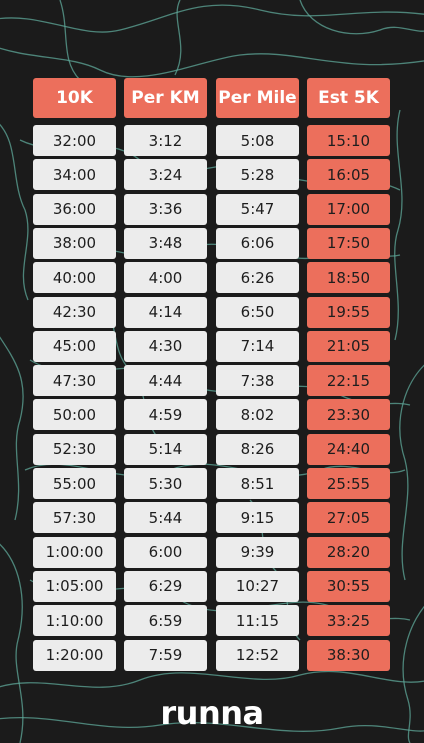 Image resolution: width=424 pixels, height=743 pixels. What do you see at coordinates (165, 621) in the screenshot?
I see `cell-per-km: 6:59` at bounding box center [165, 621].